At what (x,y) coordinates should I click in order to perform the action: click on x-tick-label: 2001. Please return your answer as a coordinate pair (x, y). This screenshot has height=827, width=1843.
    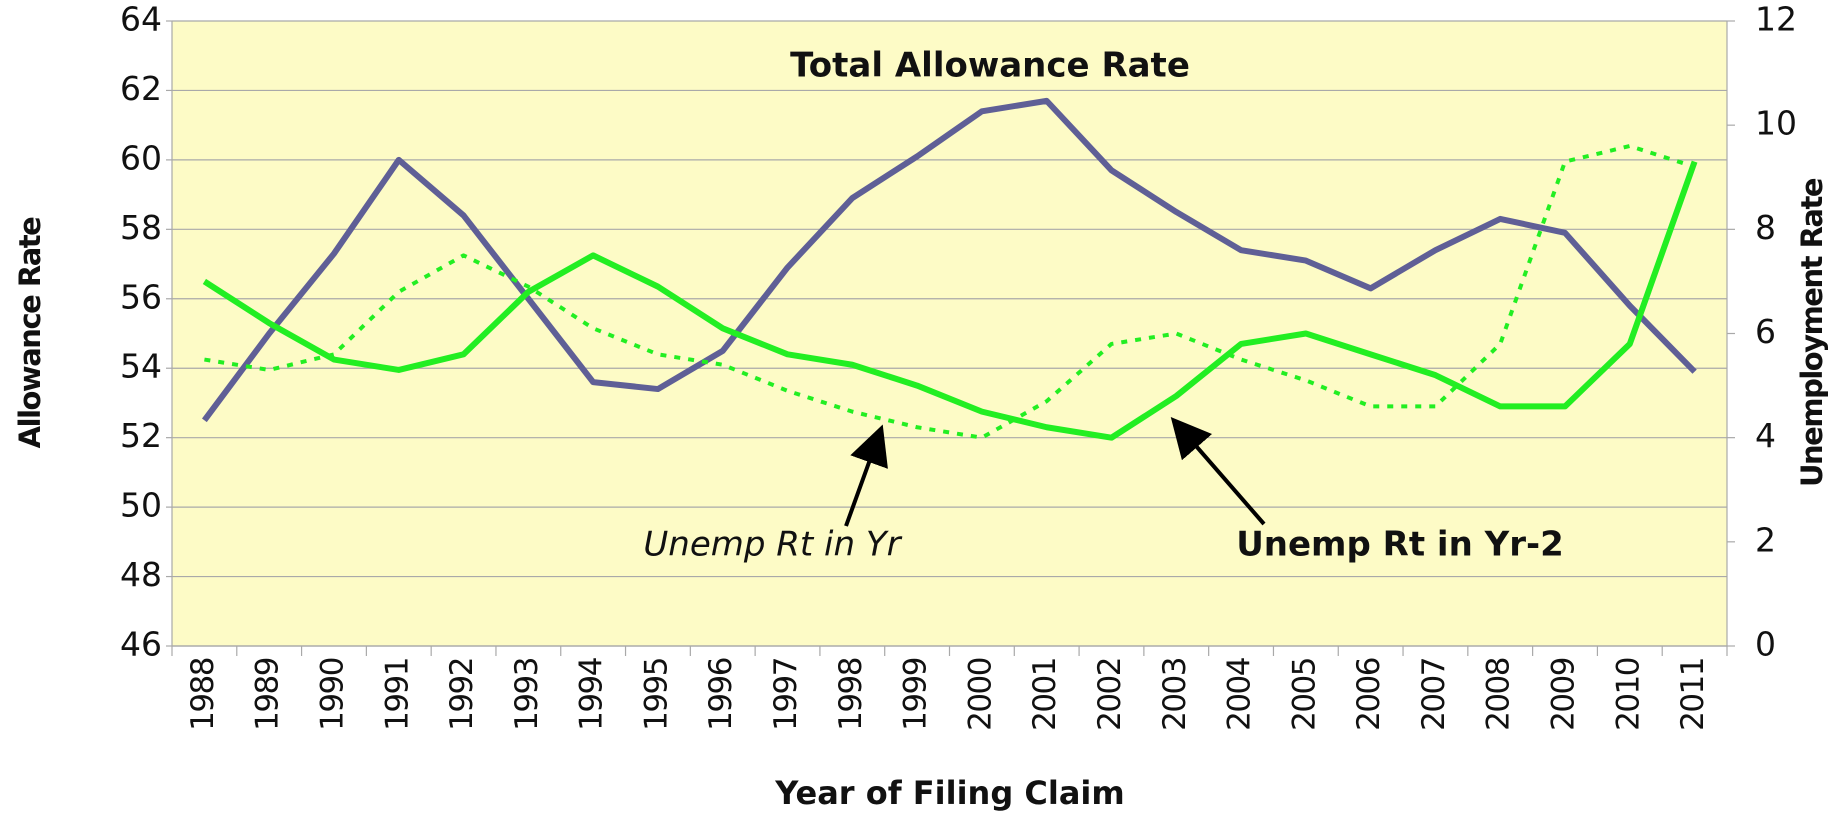
    Looking at the image, I should click on (1045, 694).